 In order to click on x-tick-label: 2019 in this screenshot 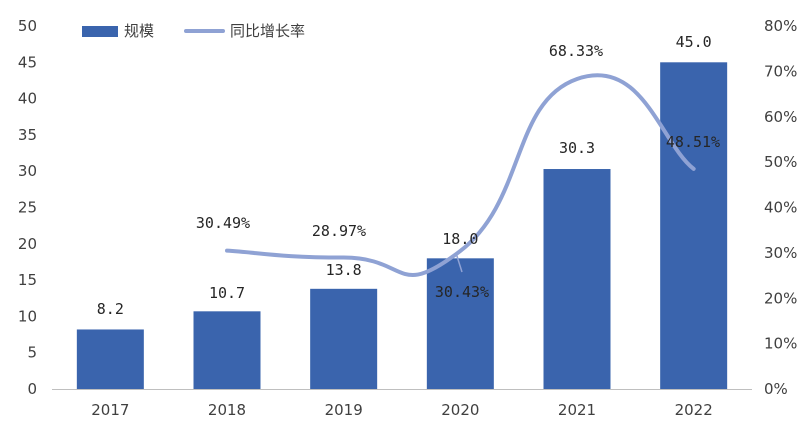, I will do `click(344, 410)`.